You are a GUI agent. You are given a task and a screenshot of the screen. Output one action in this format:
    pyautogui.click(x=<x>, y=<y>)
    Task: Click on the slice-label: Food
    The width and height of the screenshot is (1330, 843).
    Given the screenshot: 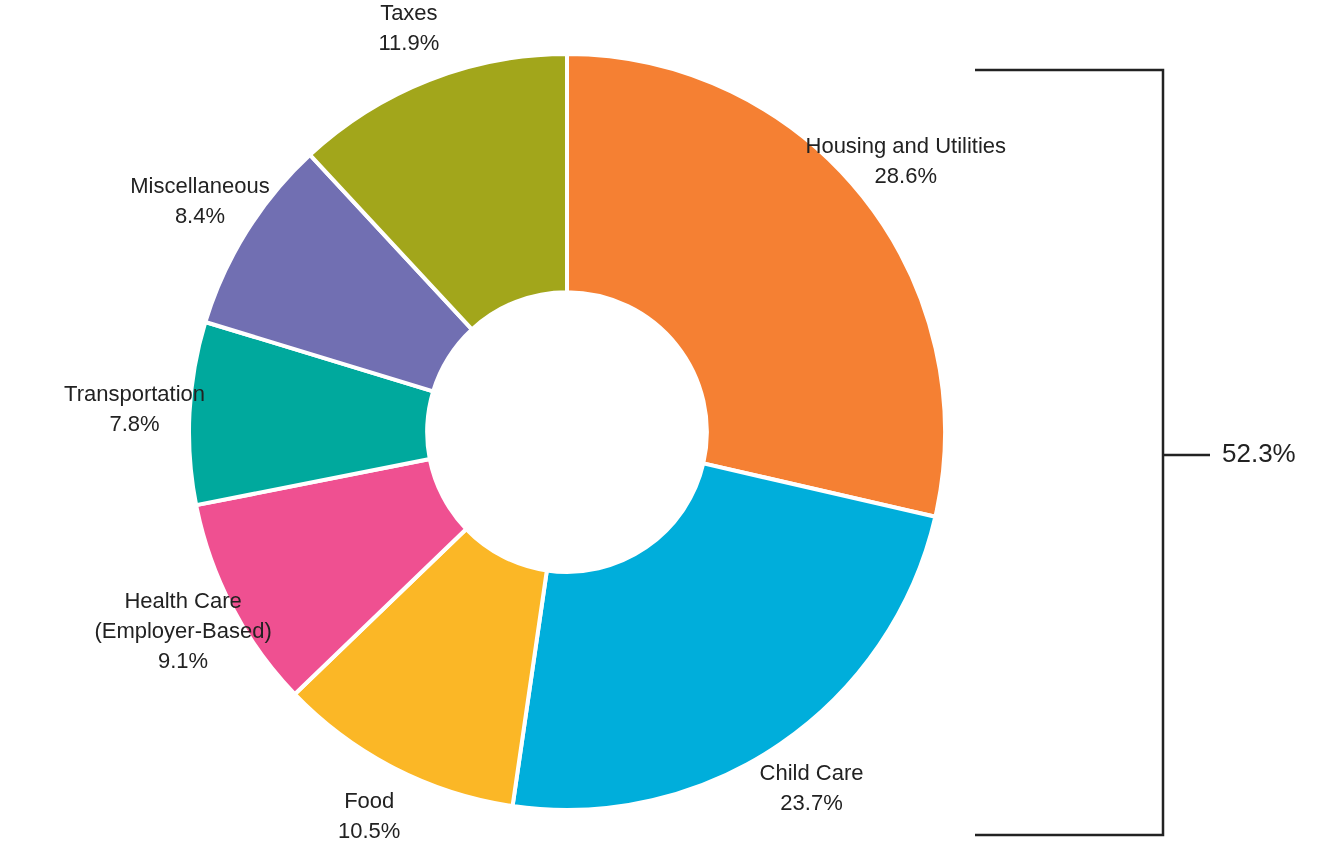 What is the action you would take?
    pyautogui.click(x=369, y=801)
    